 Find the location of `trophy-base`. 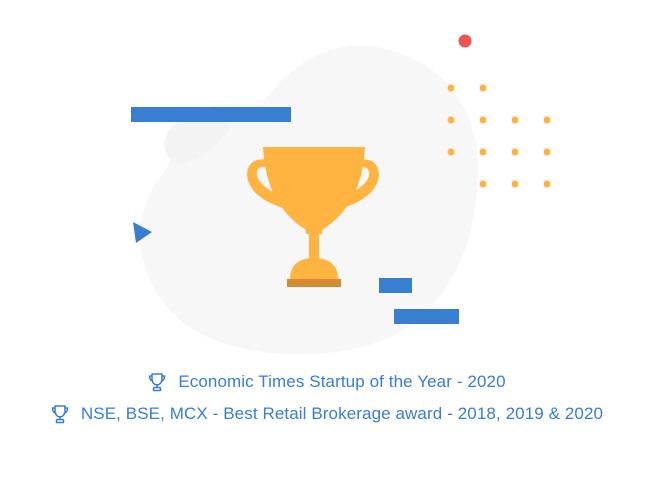

trophy-base is located at coordinates (314, 283).